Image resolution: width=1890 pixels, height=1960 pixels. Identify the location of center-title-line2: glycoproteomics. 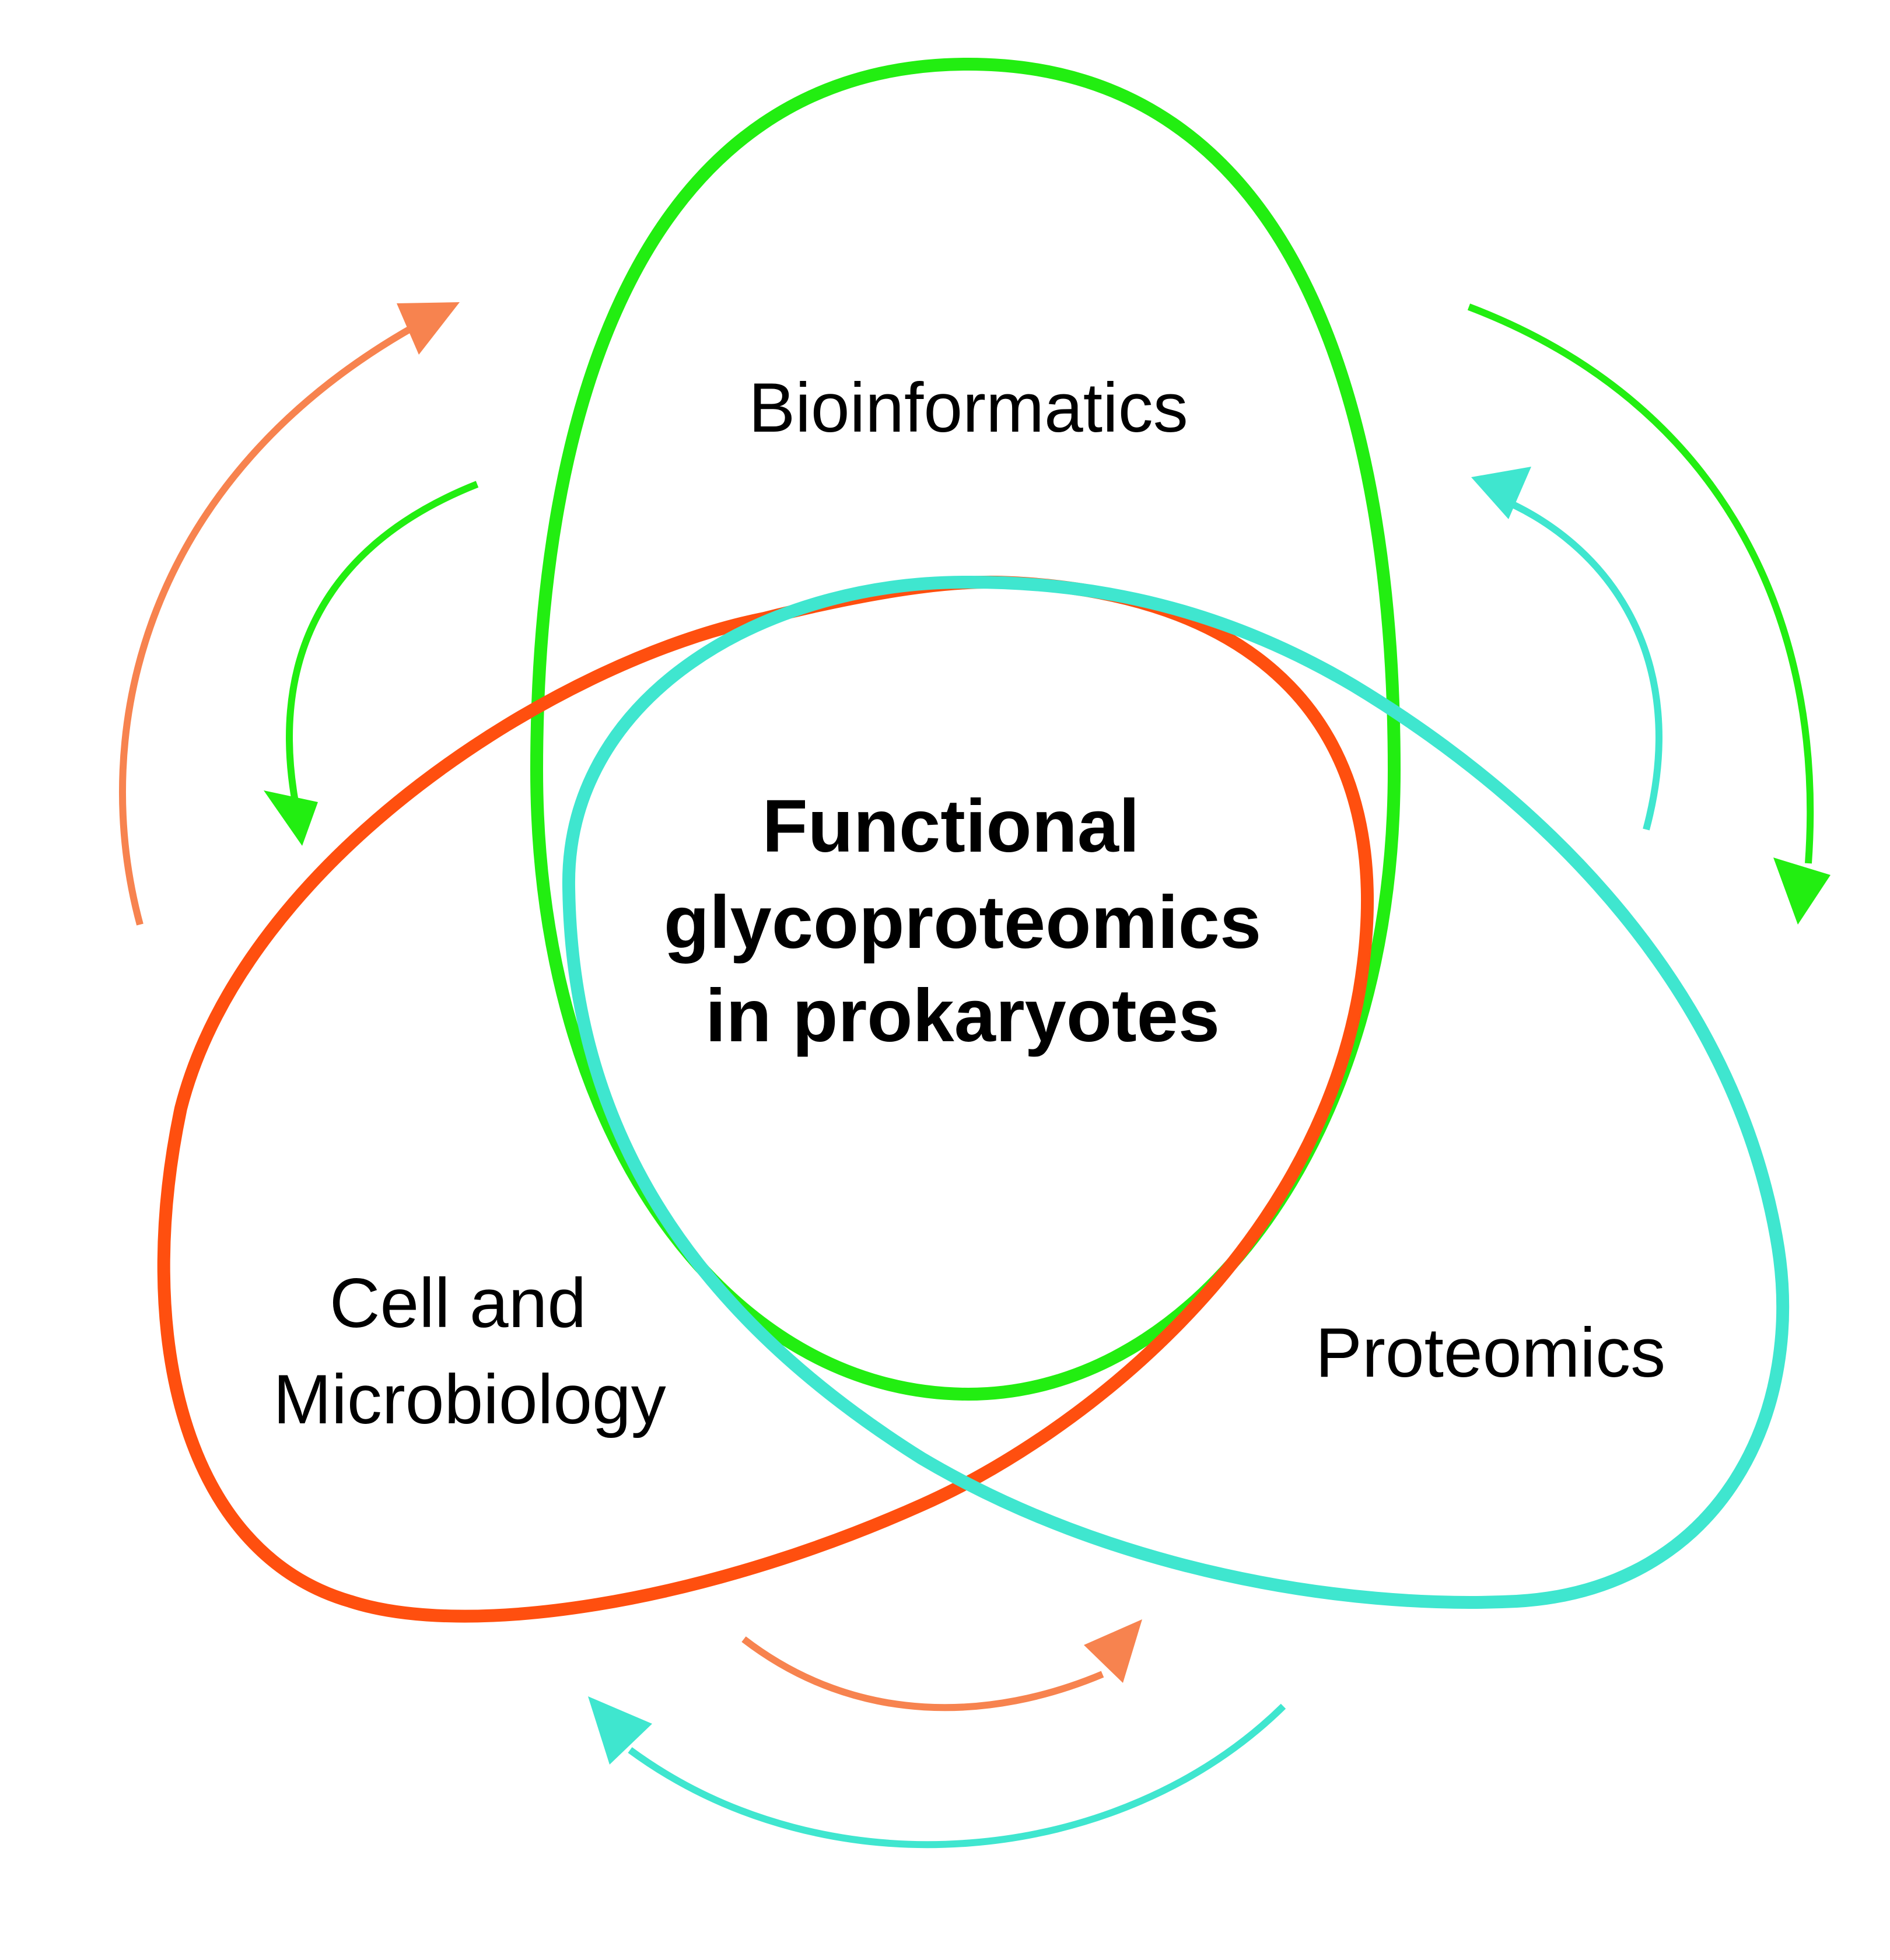
(963, 922).